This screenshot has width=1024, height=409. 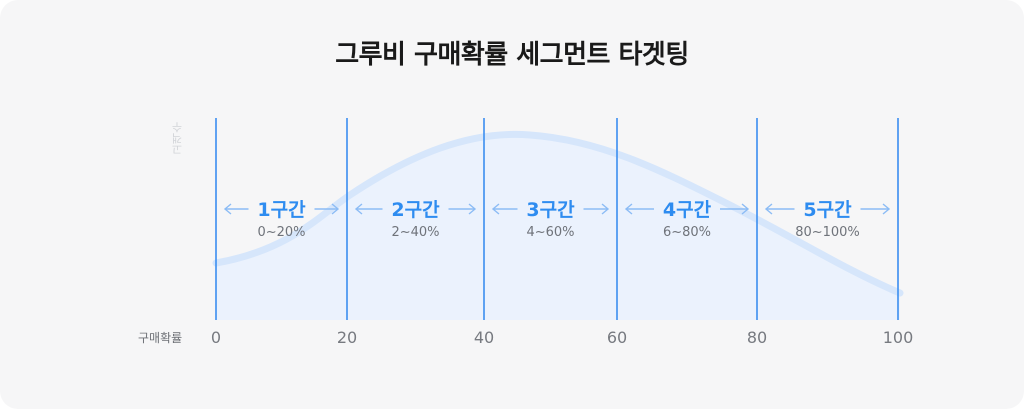 I want to click on x-tick-label: 100, so click(x=898, y=337).